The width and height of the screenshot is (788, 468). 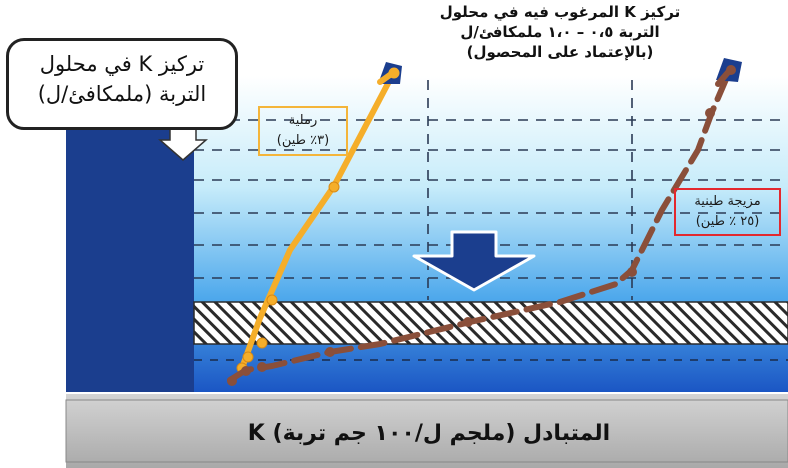 I want to click on top-note-line-1: تركيز K المرغوب فيه في محلول, so click(x=560, y=12).